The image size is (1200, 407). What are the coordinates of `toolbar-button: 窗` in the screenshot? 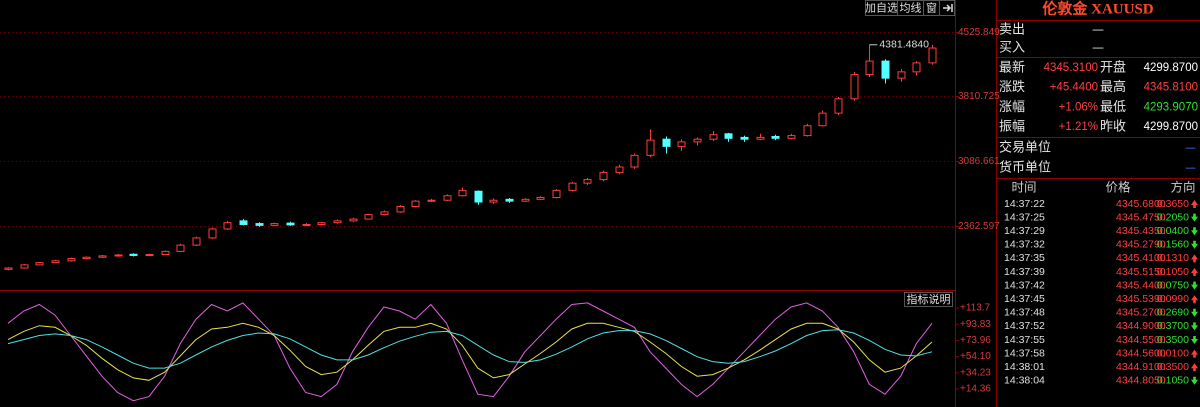 It's located at (931, 8).